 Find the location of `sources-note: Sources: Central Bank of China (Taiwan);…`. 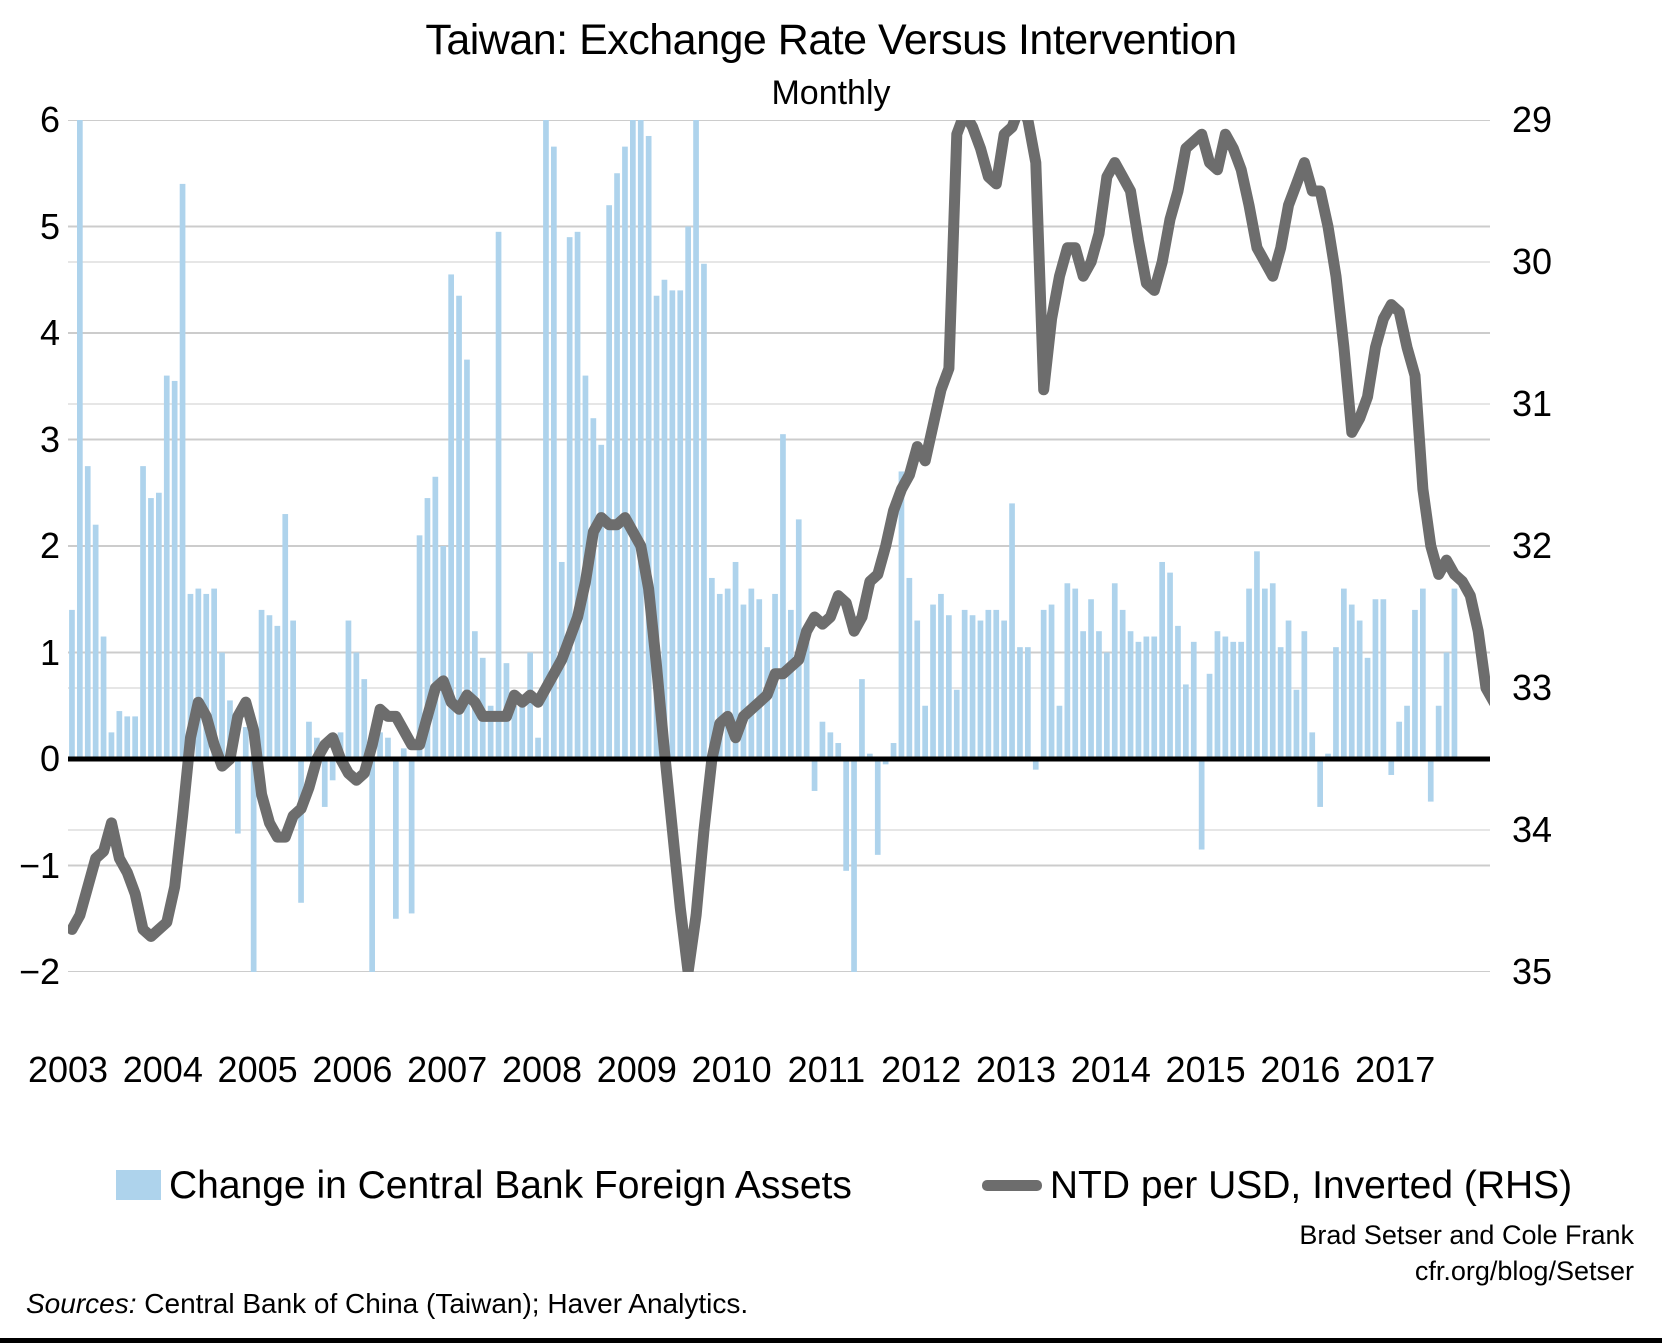

sources-note: Sources: Central Bank of China (Taiwan);… is located at coordinates (387, 1304).